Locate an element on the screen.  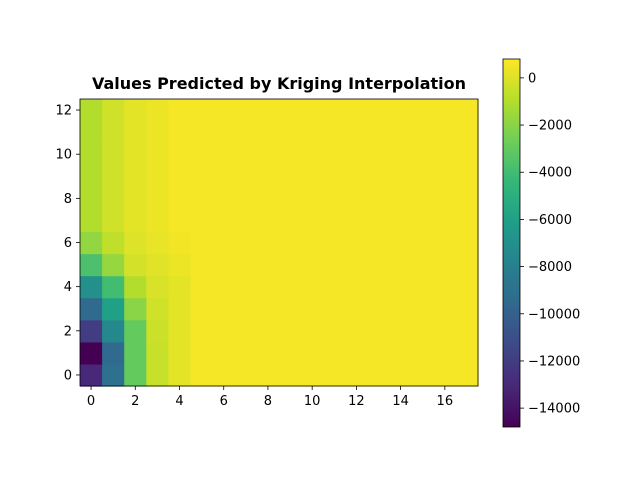
y-tick-label: 0 is located at coordinates (68, 375).